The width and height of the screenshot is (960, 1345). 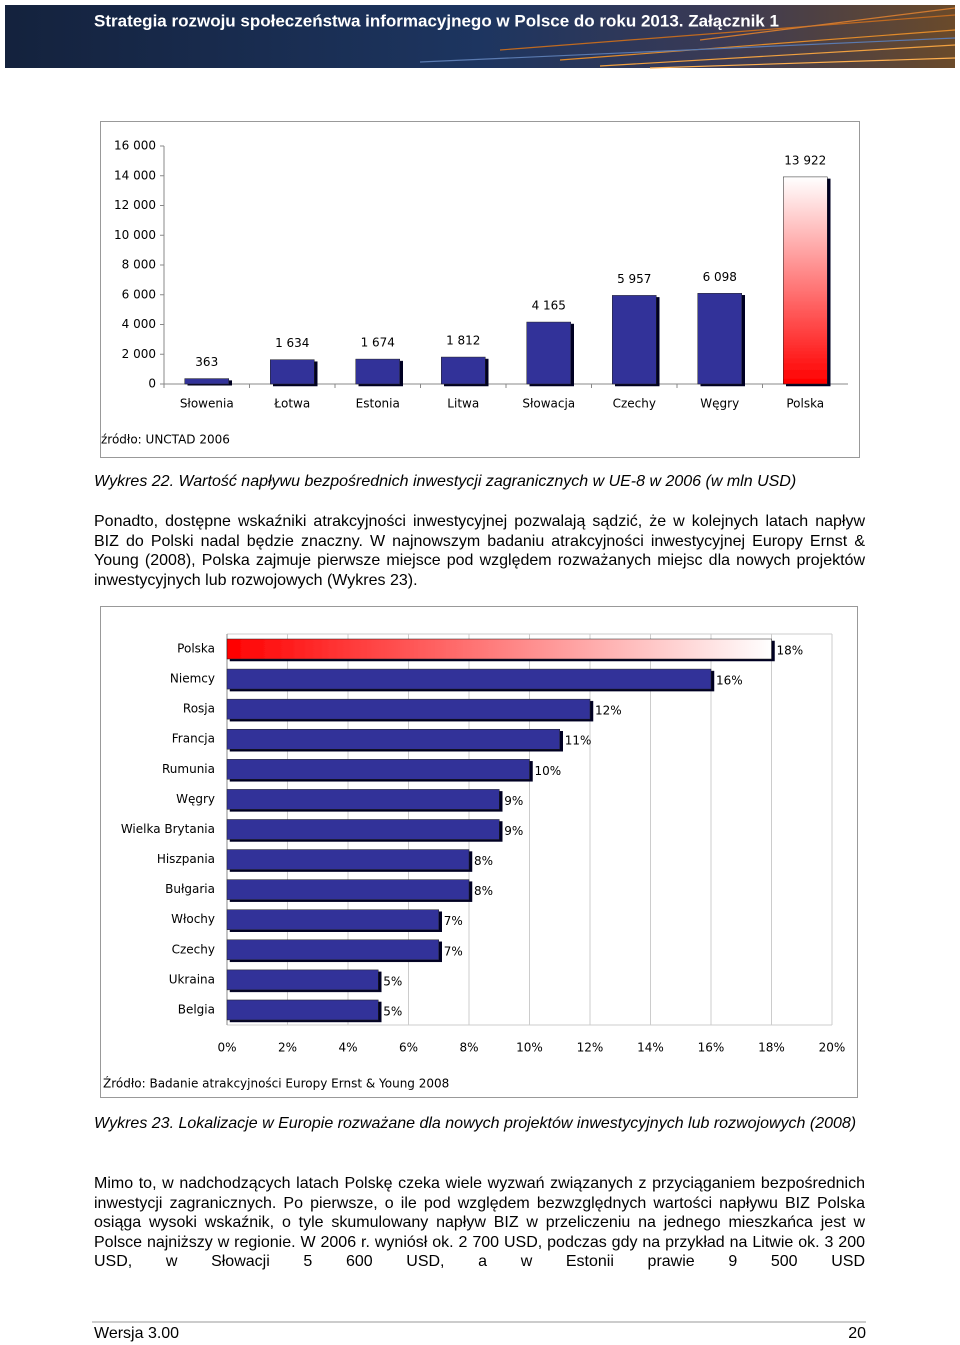 I want to click on y-tick-label: 2 000, so click(x=139, y=354).